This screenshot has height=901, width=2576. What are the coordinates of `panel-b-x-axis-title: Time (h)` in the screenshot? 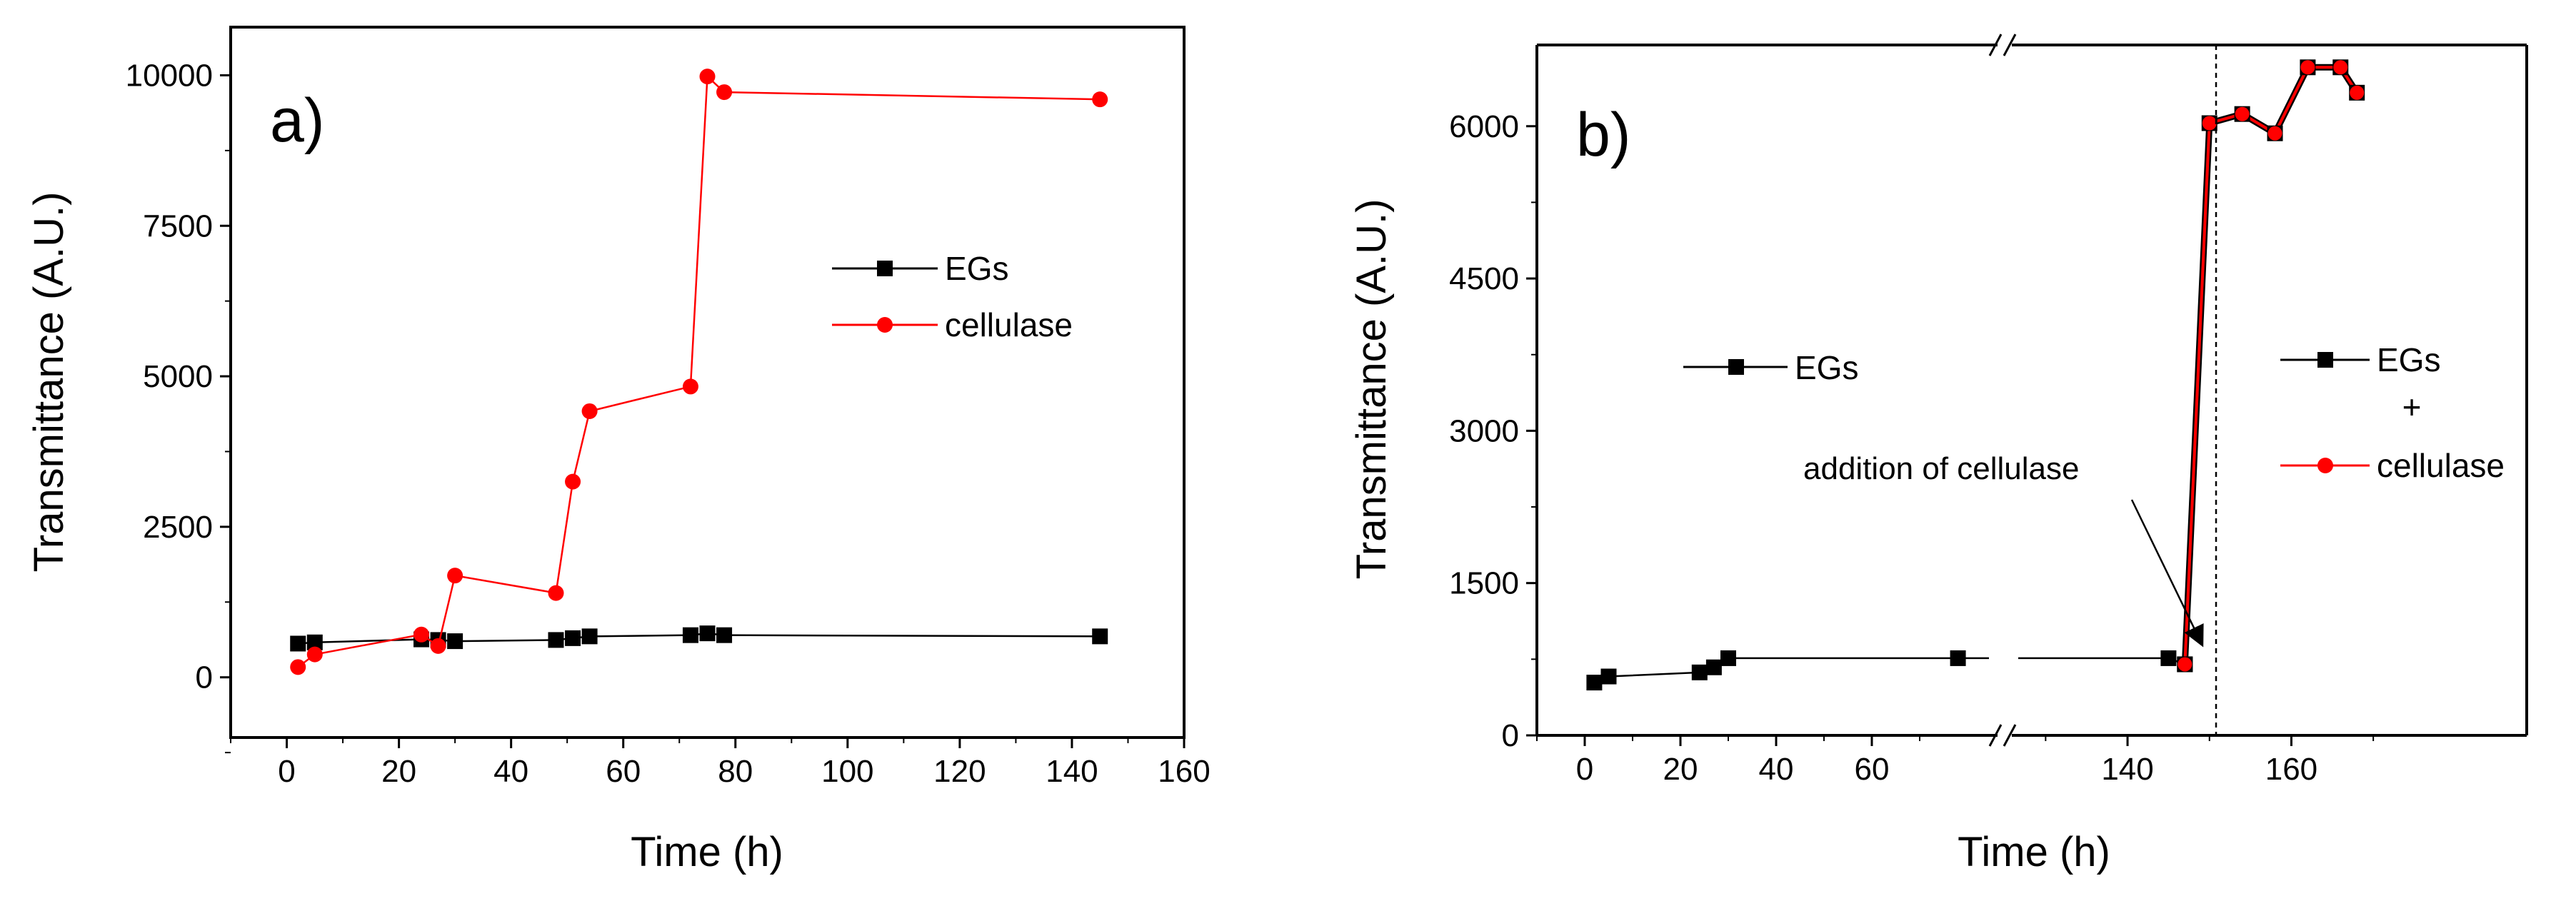 It's located at (2034, 852).